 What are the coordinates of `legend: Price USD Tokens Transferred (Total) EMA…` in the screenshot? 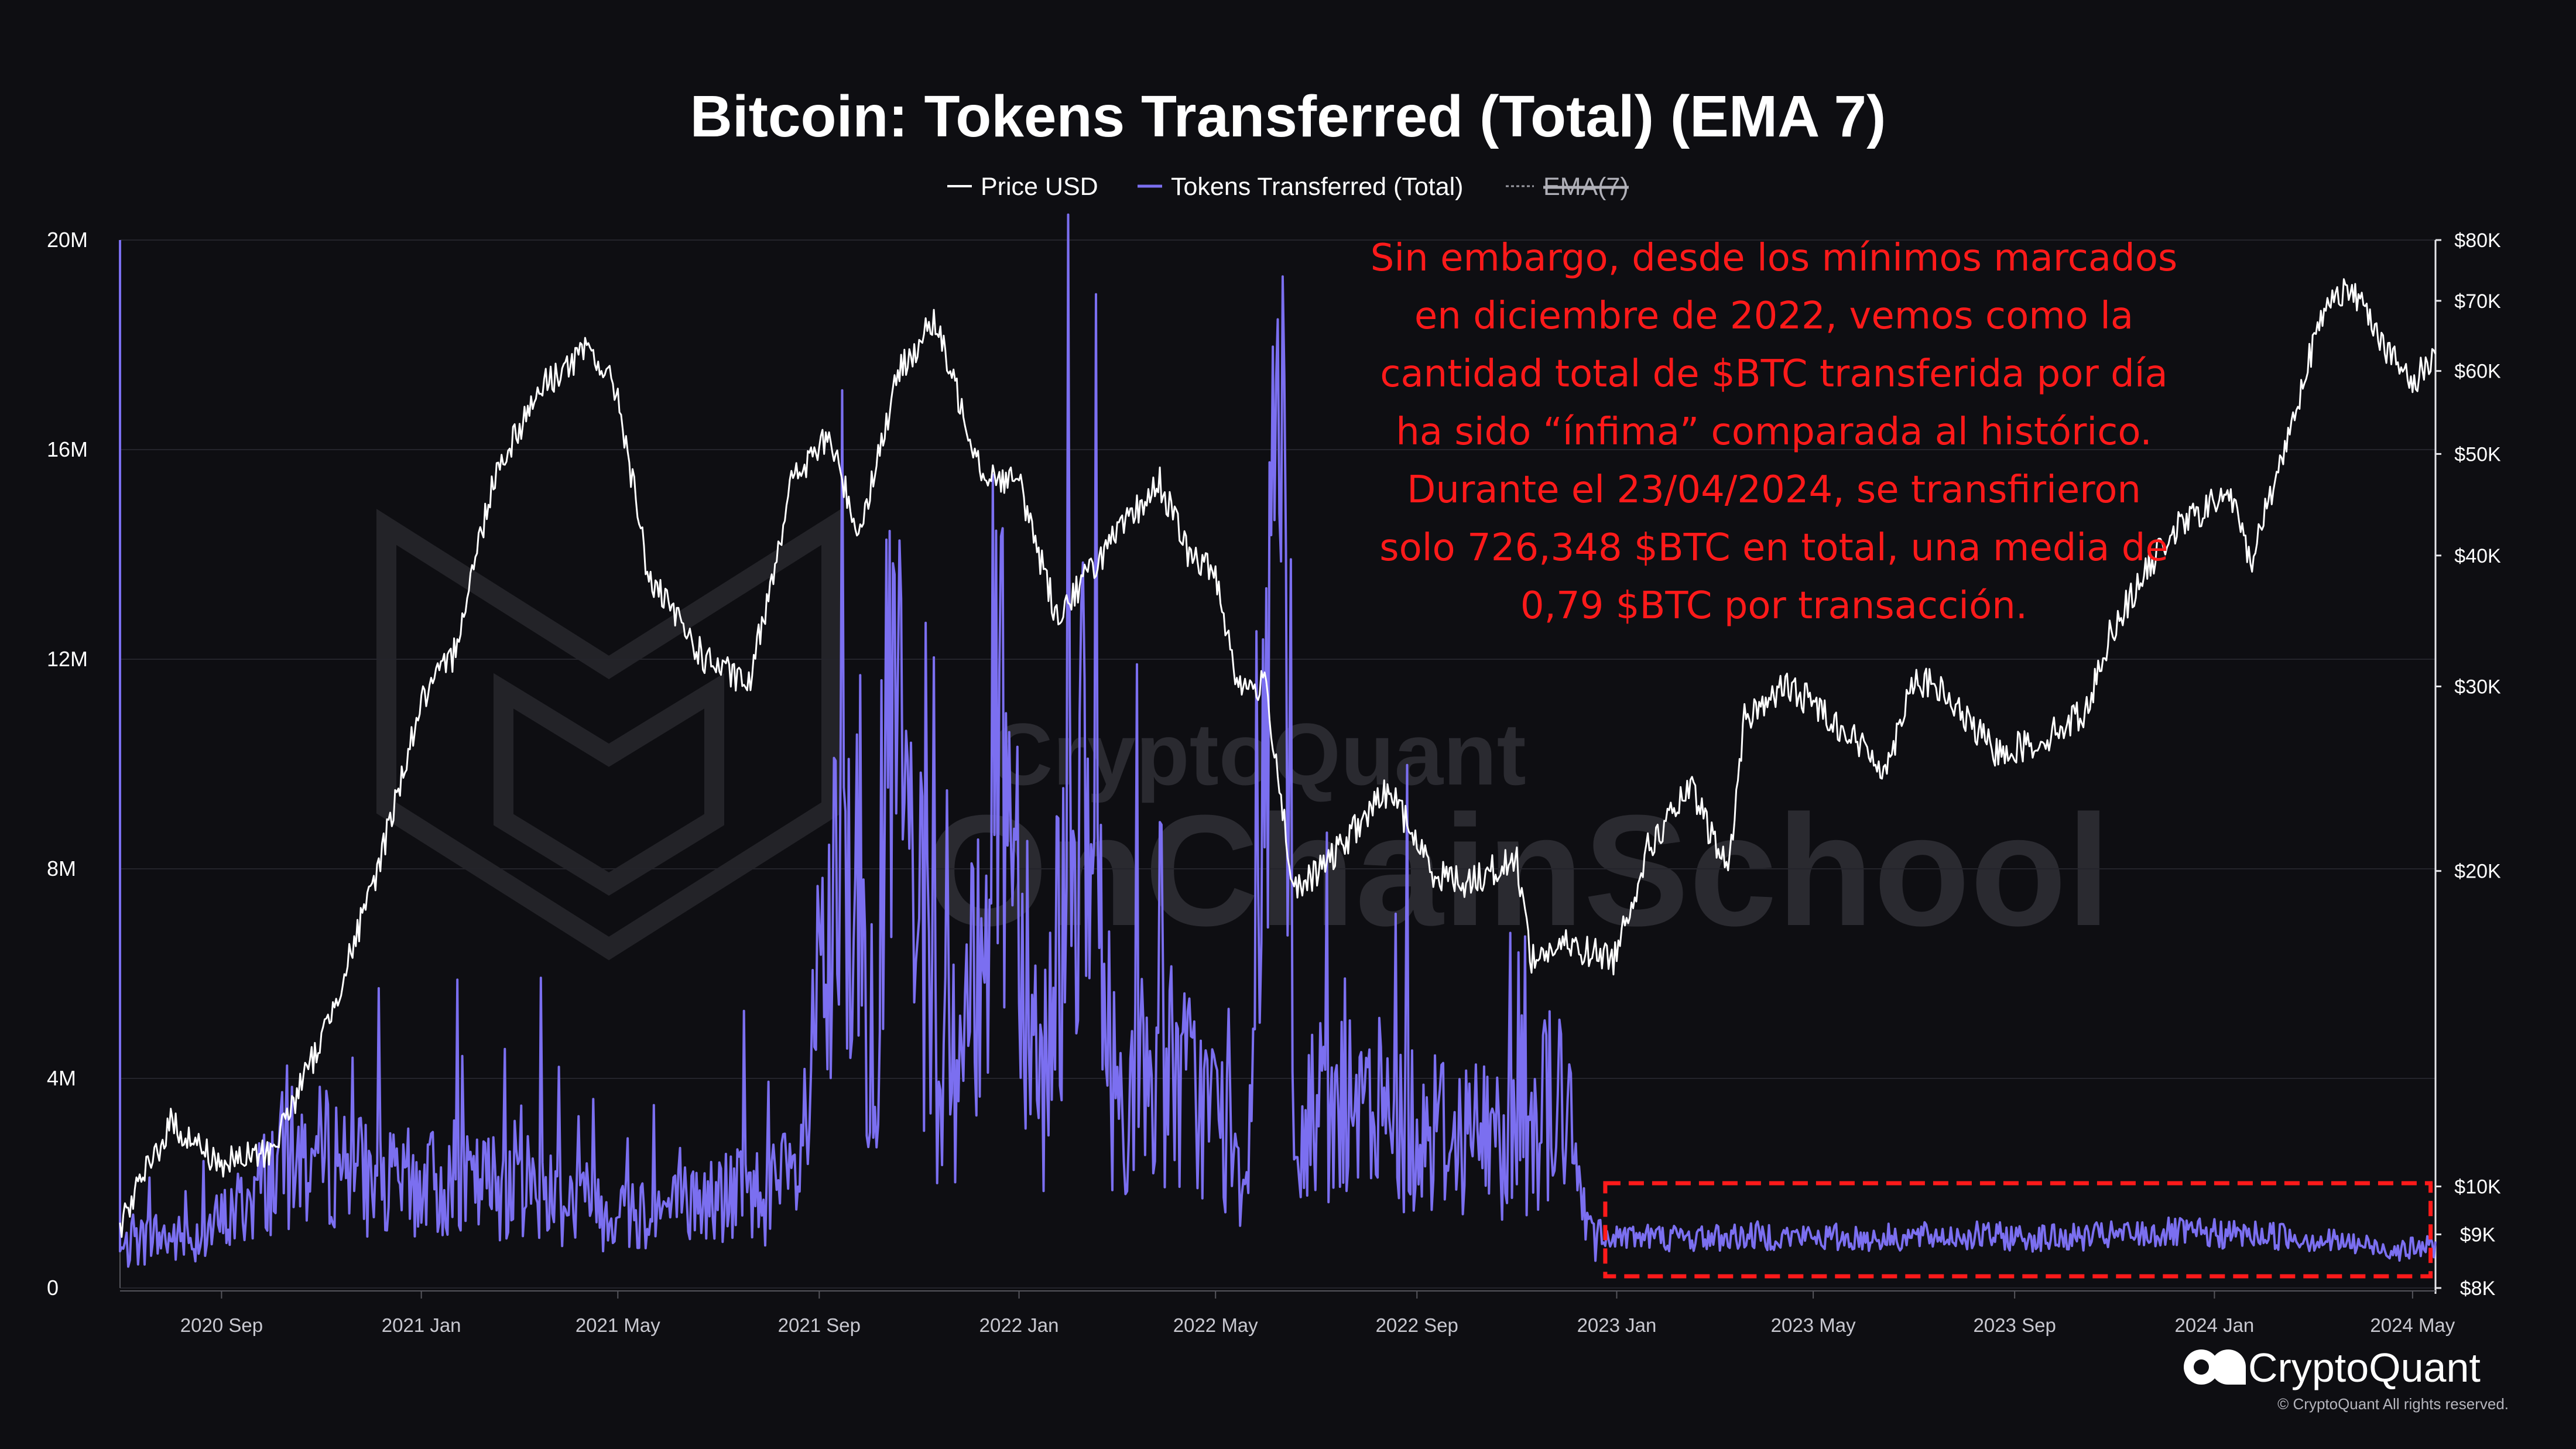 It's located at (1288, 187).